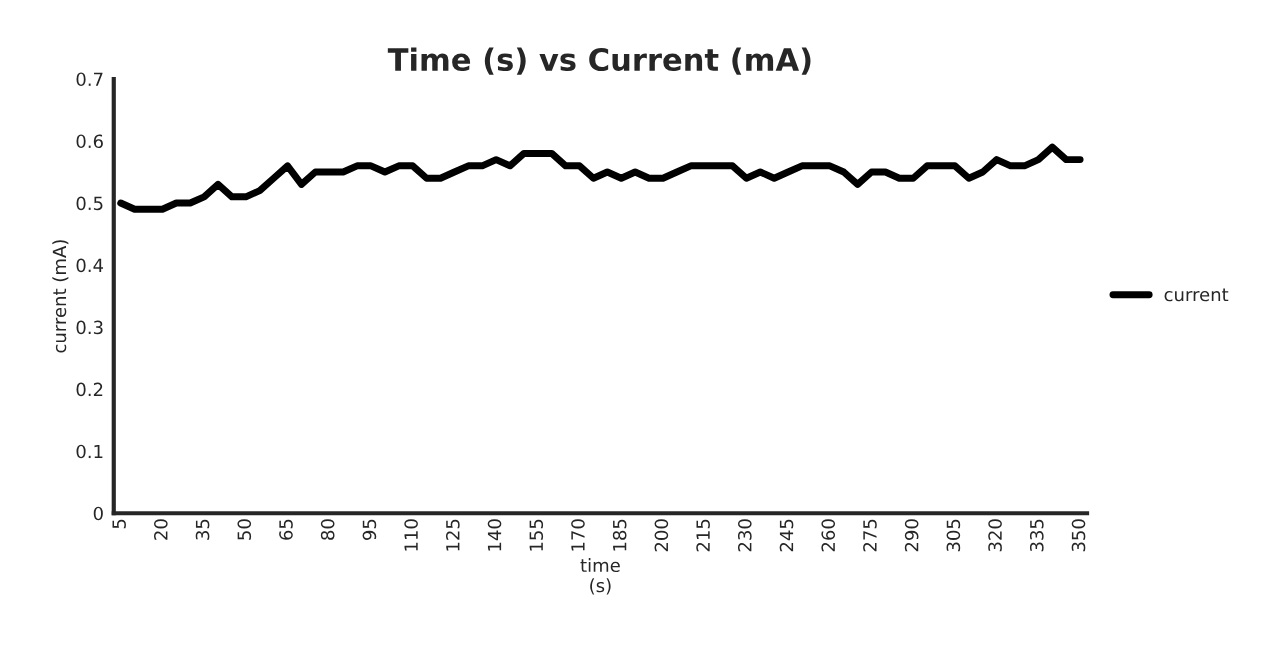 This screenshot has height=658, width=1264. I want to click on x-tick-label: 95, so click(369, 529).